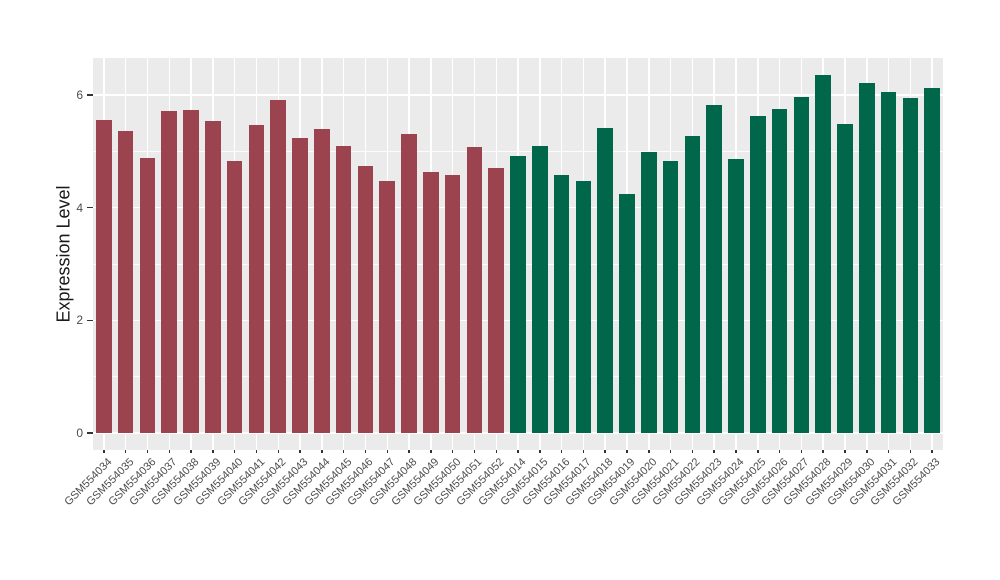  I want to click on bar-GSM554019, so click(627, 313).